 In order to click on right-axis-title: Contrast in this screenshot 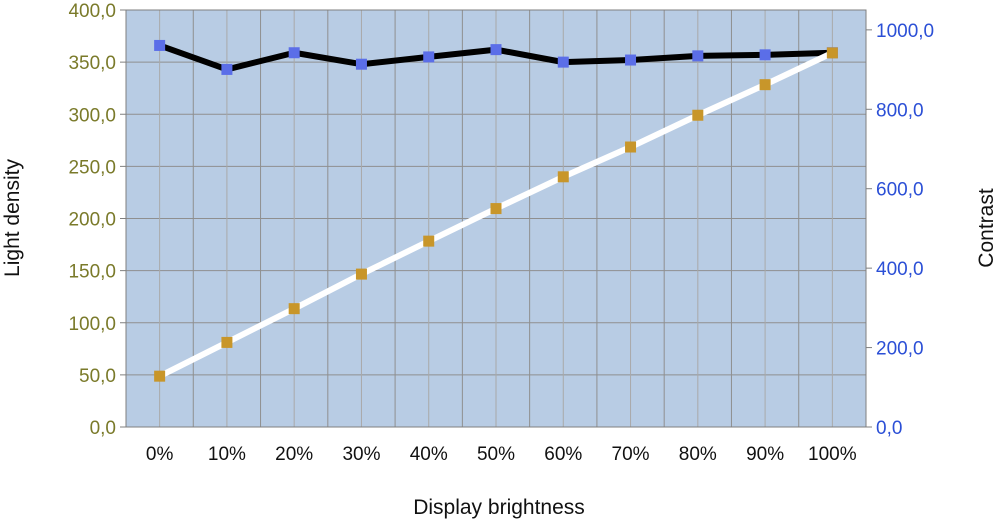, I will do `click(986, 228)`.